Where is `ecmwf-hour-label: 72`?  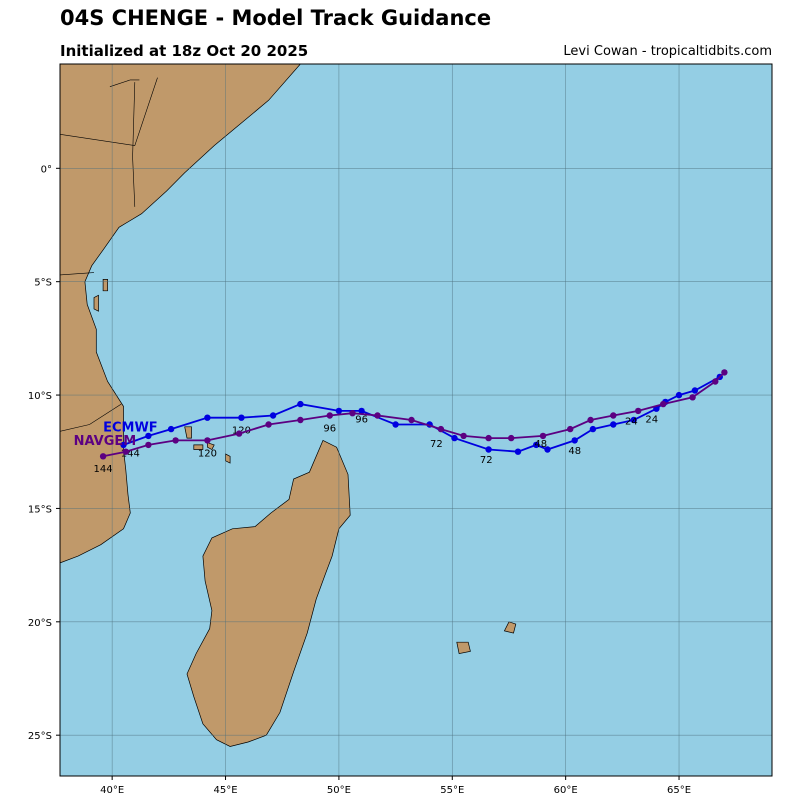 ecmwf-hour-label: 72 is located at coordinates (486, 460).